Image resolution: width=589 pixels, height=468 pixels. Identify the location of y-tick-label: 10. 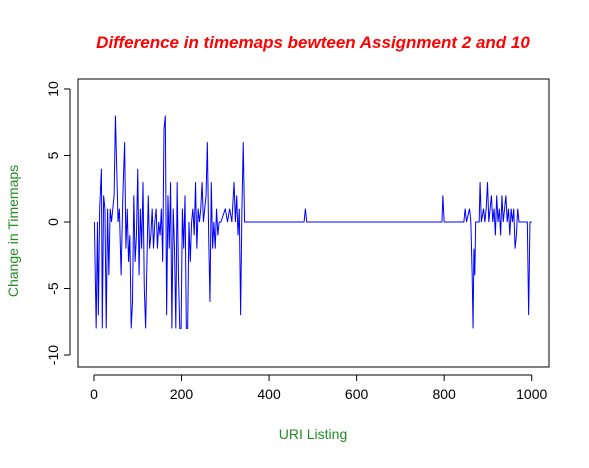
(53, 89).